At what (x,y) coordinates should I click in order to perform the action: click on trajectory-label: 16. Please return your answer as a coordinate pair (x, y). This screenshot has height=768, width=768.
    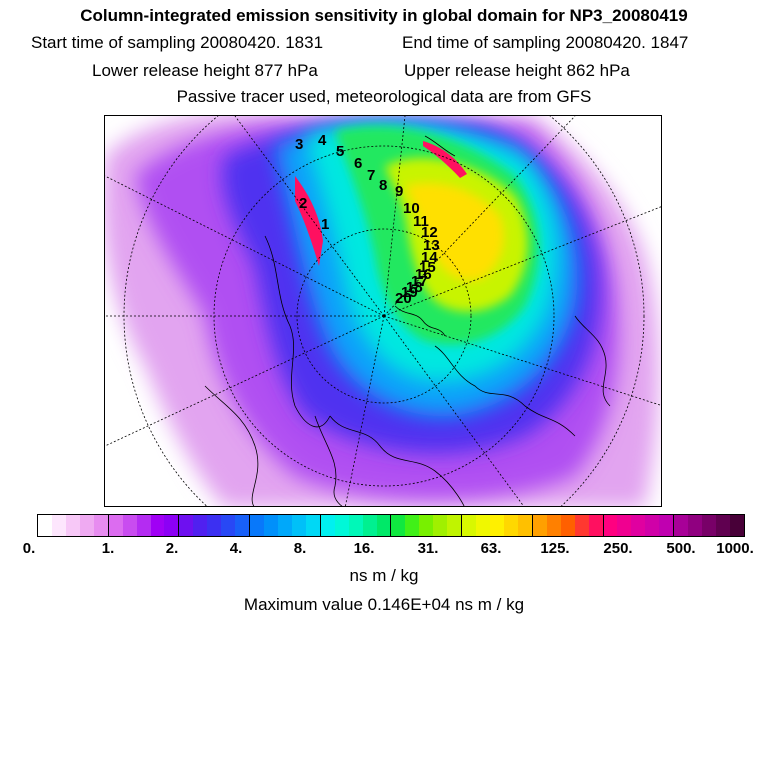
    Looking at the image, I should click on (423, 274).